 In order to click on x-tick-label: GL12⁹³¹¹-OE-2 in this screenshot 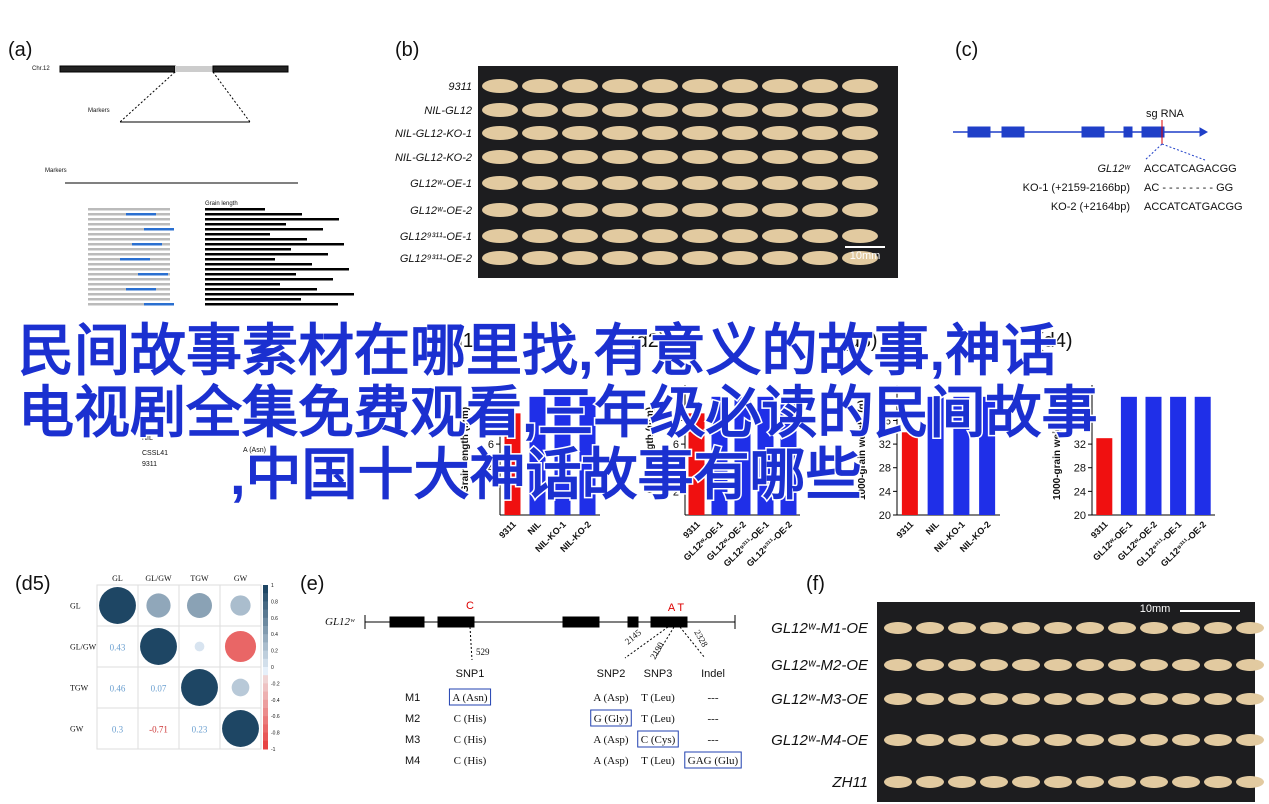, I will do `click(1183, 543)`.